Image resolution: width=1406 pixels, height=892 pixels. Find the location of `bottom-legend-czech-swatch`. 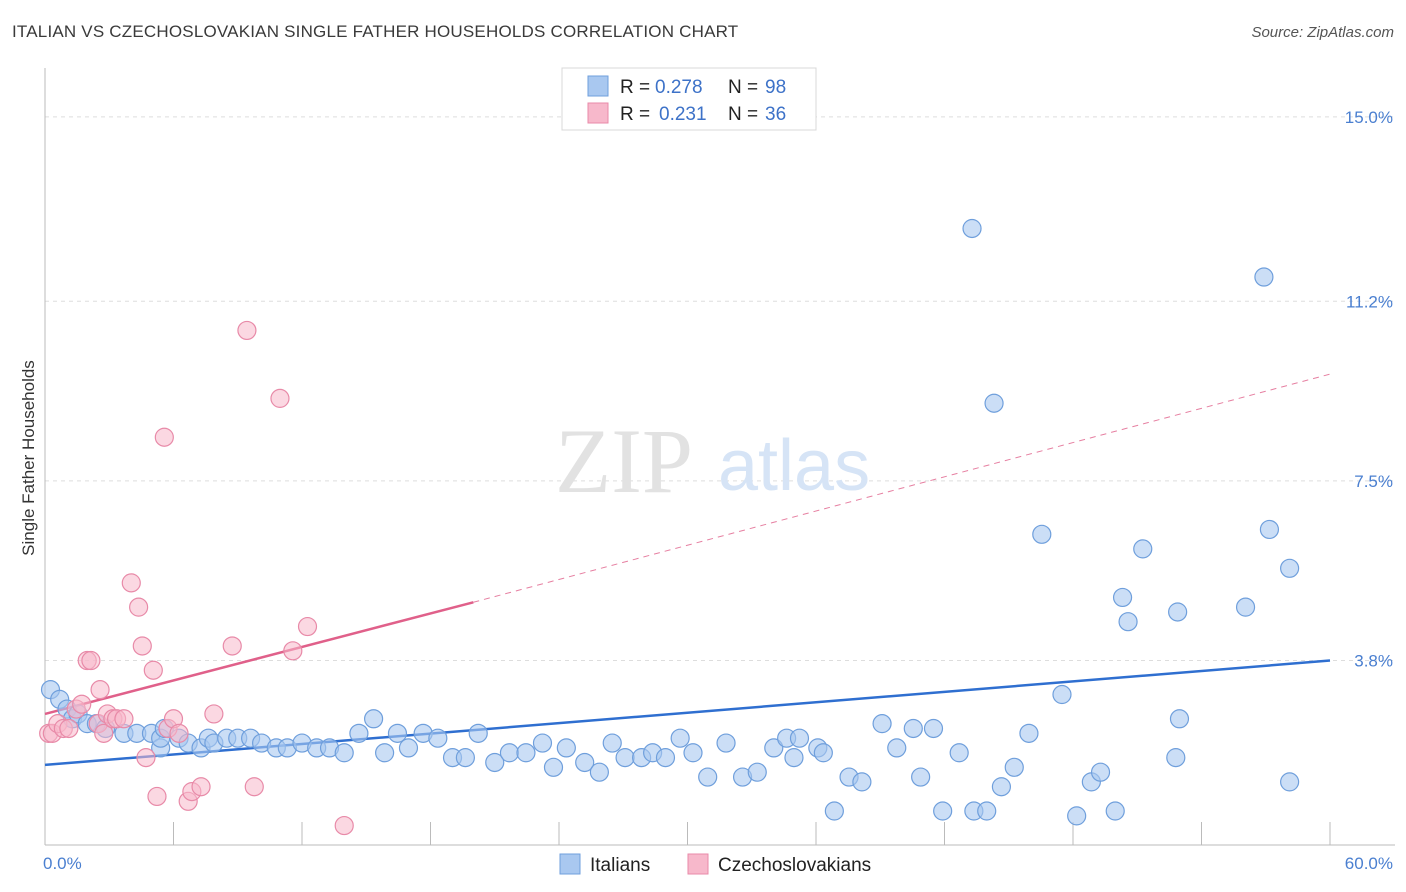

bottom-legend-czech-swatch is located at coordinates (698, 864).